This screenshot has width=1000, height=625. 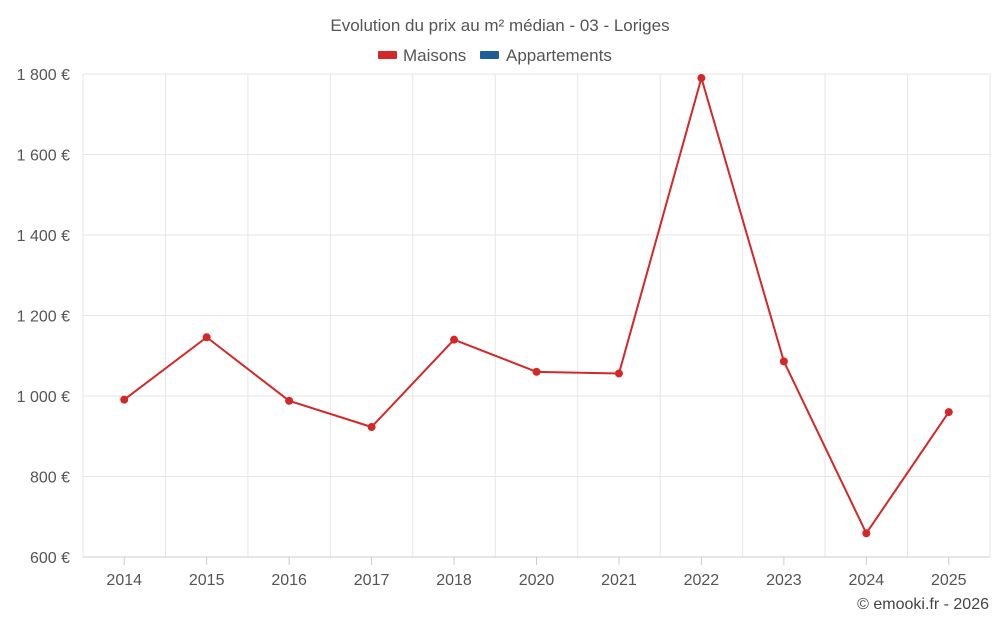 What do you see at coordinates (923, 604) in the screenshot?
I see `credit-text: © emooki.fr - 2026` at bounding box center [923, 604].